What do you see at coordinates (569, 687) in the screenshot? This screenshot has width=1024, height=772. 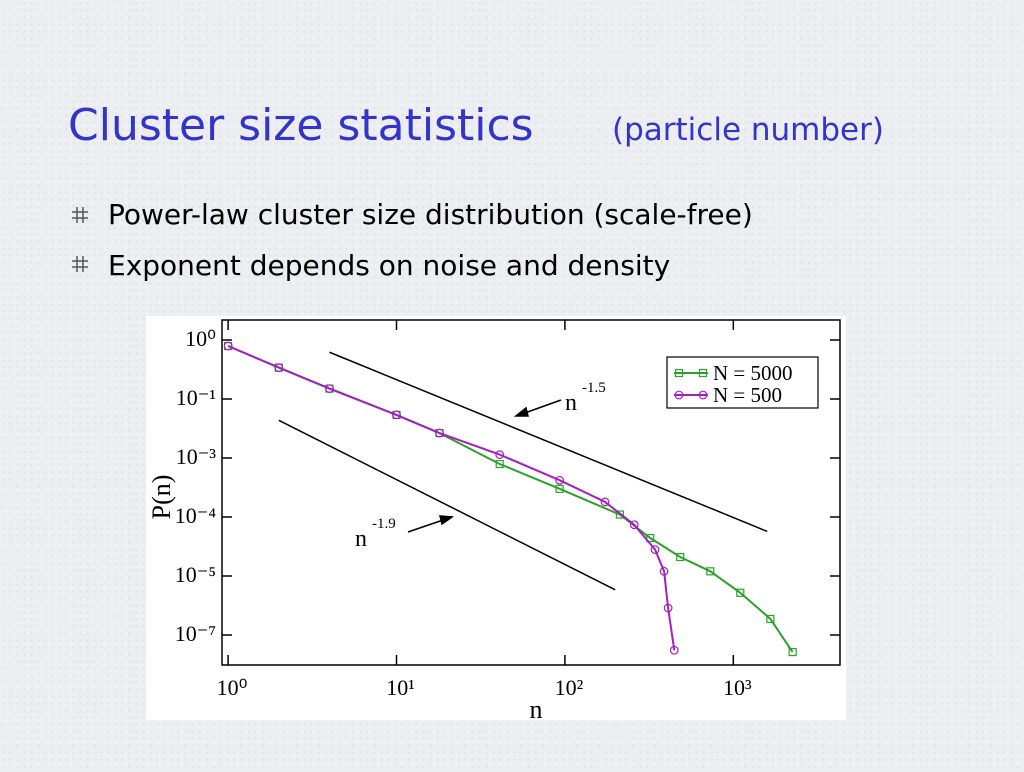 I see `x-tick-label: 10²` at bounding box center [569, 687].